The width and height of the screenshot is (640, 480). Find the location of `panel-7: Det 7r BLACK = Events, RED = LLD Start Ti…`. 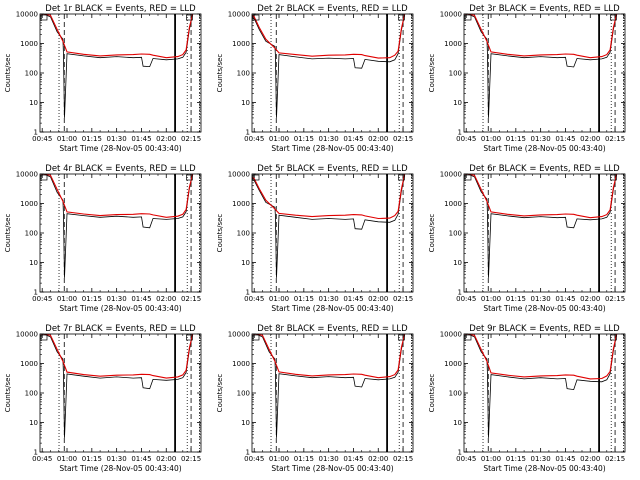

panel-7: Det 7r BLACK = Events, RED = LLD Start Ti… is located at coordinates (103, 398).